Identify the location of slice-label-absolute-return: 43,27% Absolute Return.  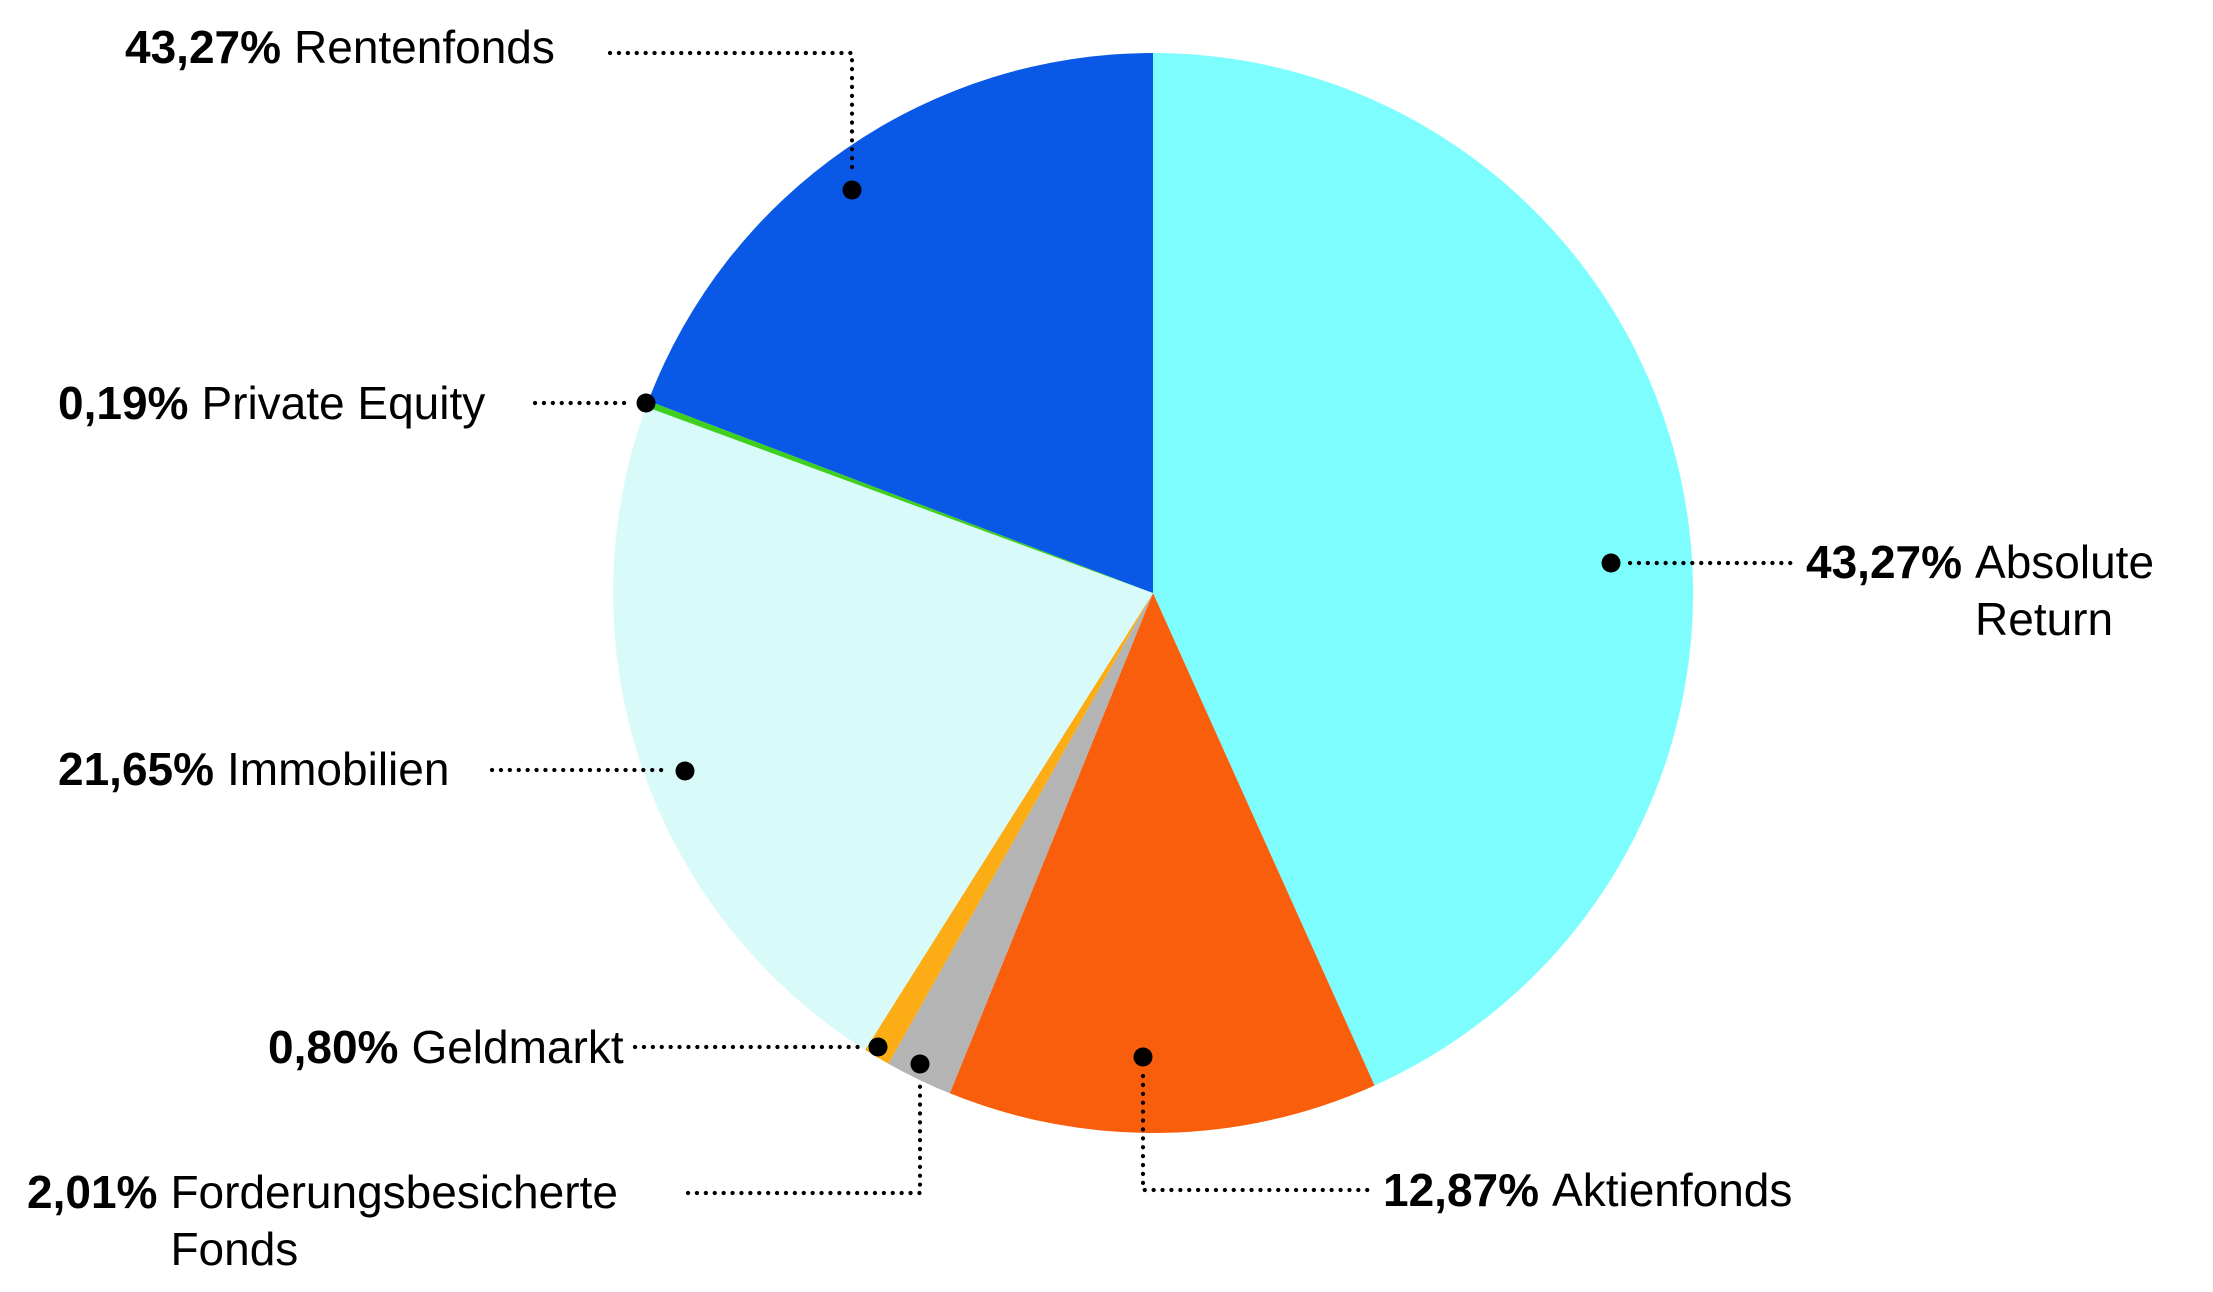
(1995, 591).